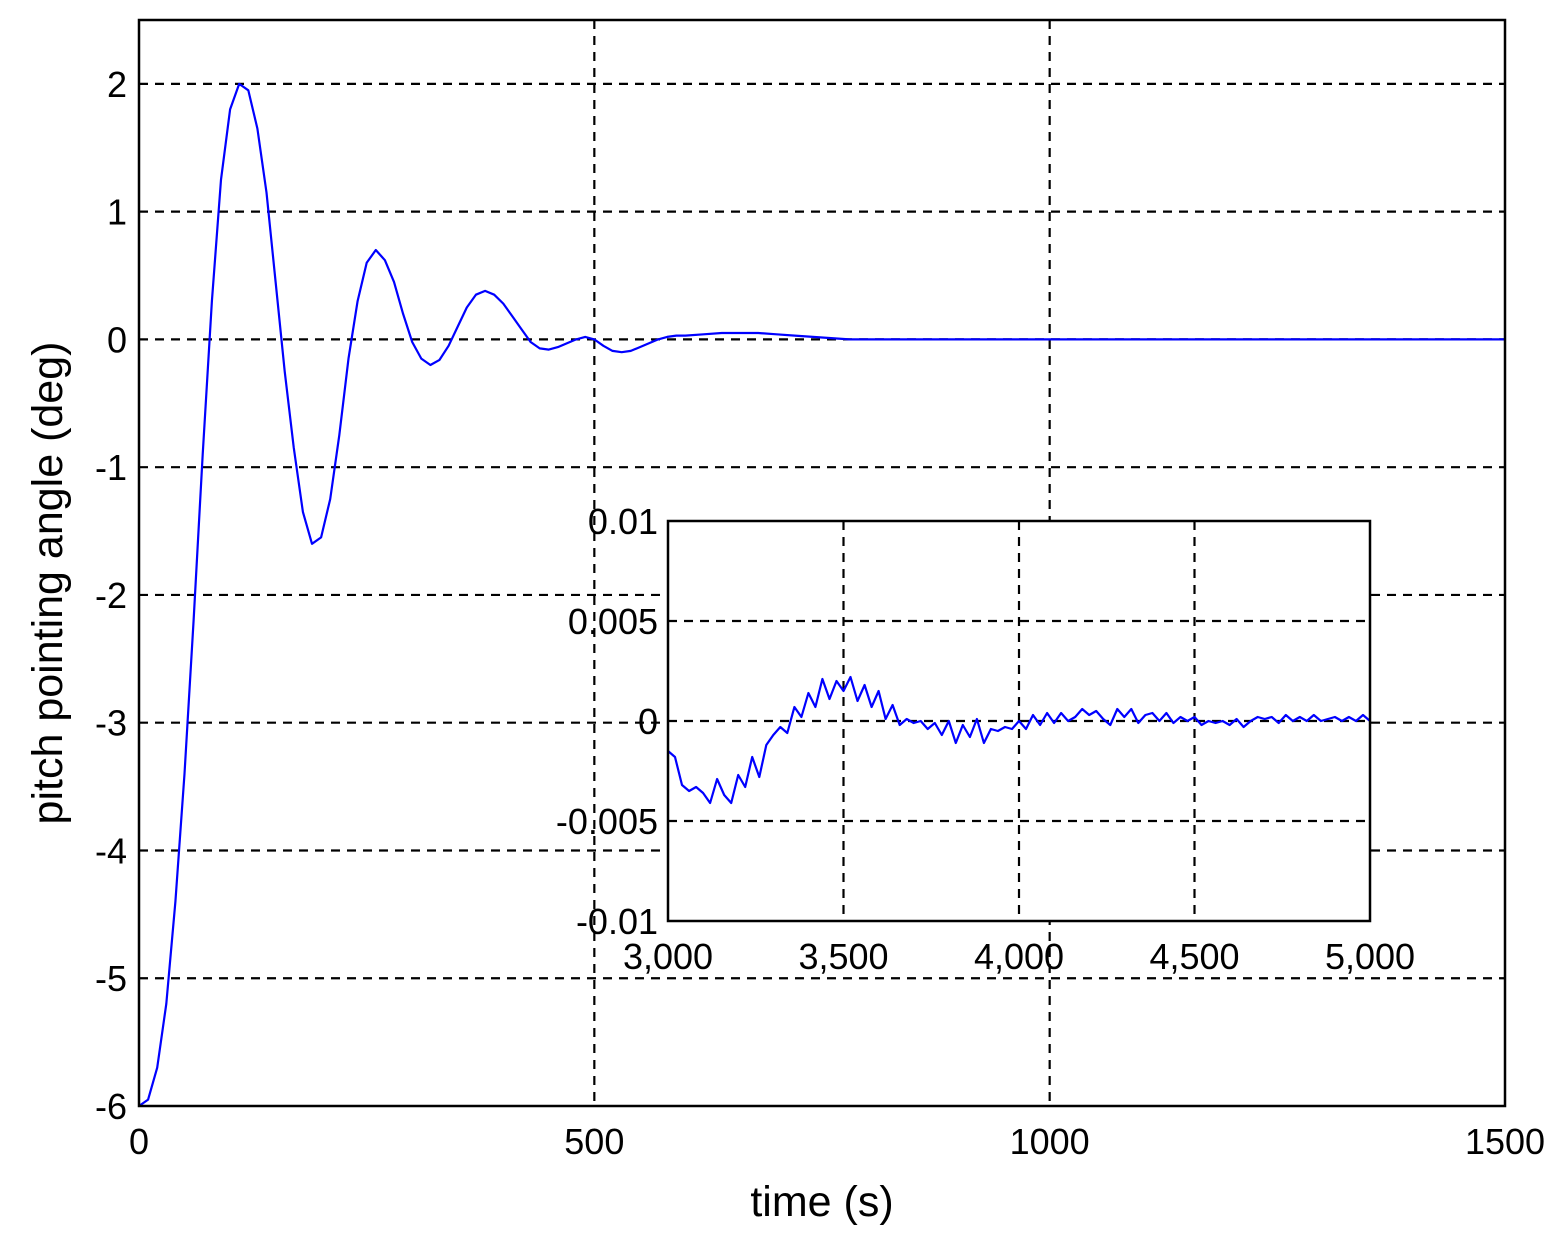 The height and width of the screenshot is (1244, 1559). I want to click on inset-y-tick-label: 0.01, so click(623, 521).